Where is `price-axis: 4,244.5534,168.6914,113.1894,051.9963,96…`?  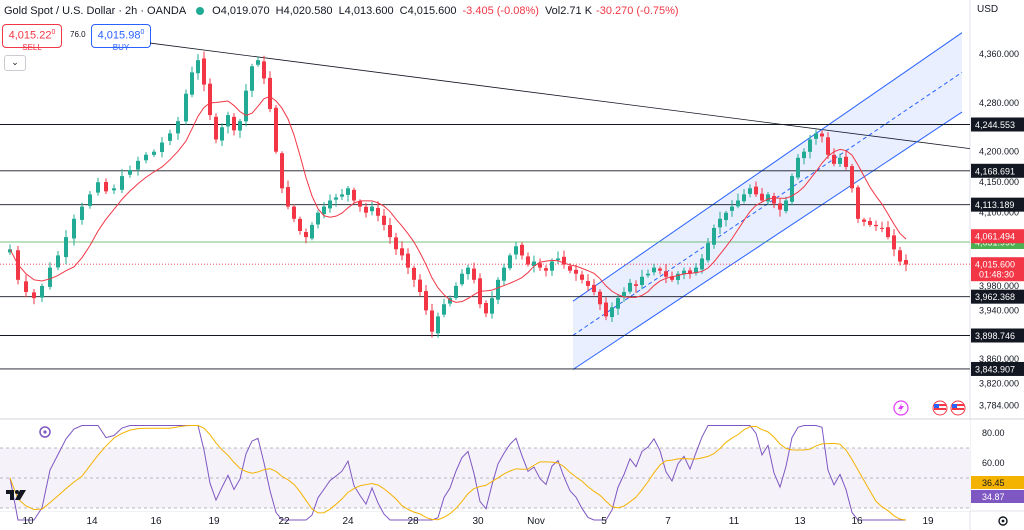 price-axis: 4,244.5534,168.6914,113.1894,051.9963,96… is located at coordinates (997, 276).